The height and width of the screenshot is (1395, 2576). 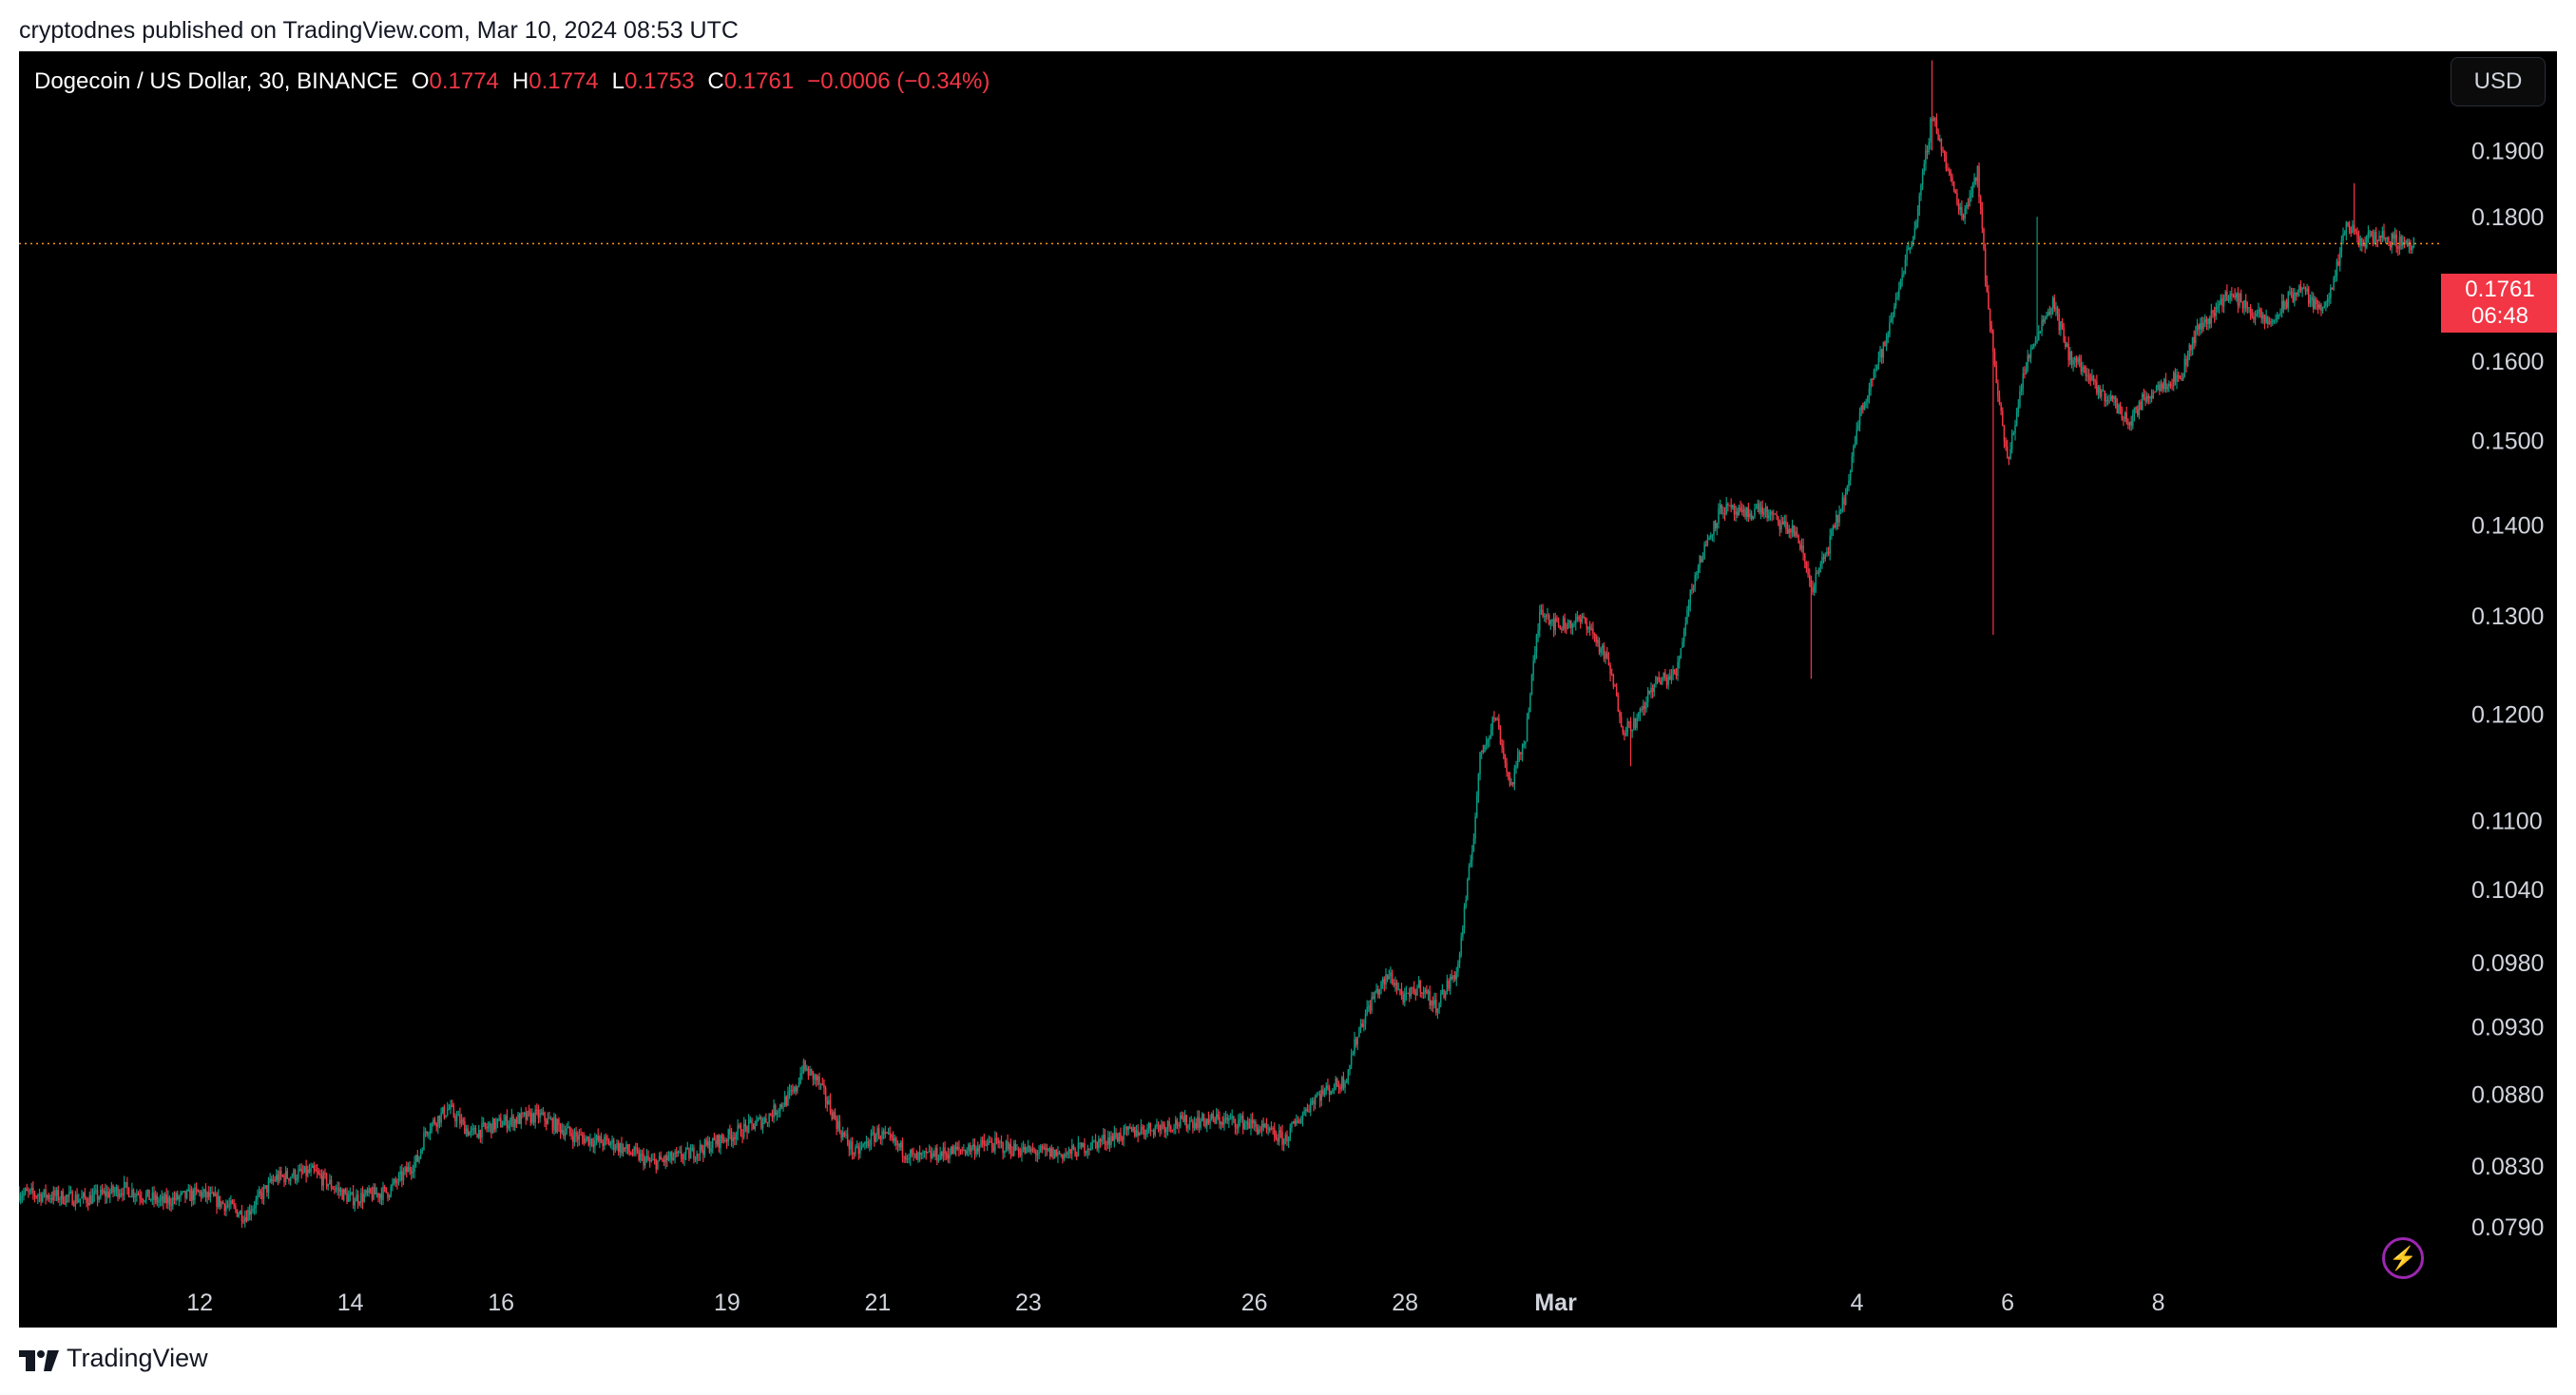 What do you see at coordinates (113, 1358) in the screenshot?
I see `tradingview-logo: TradingView` at bounding box center [113, 1358].